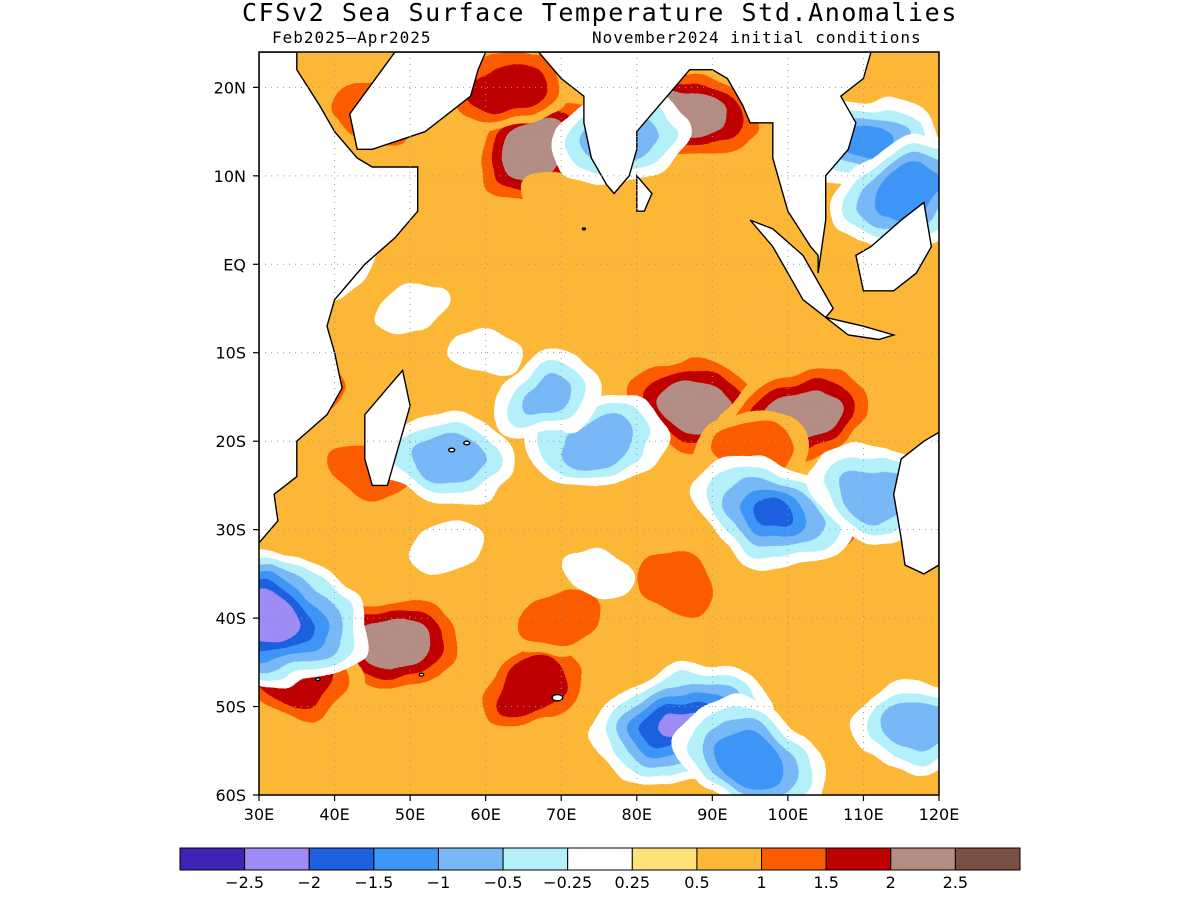 The image size is (1200, 900). Describe the element at coordinates (696, 882) in the screenshot. I see `colorbar-label: 0.5` at that location.